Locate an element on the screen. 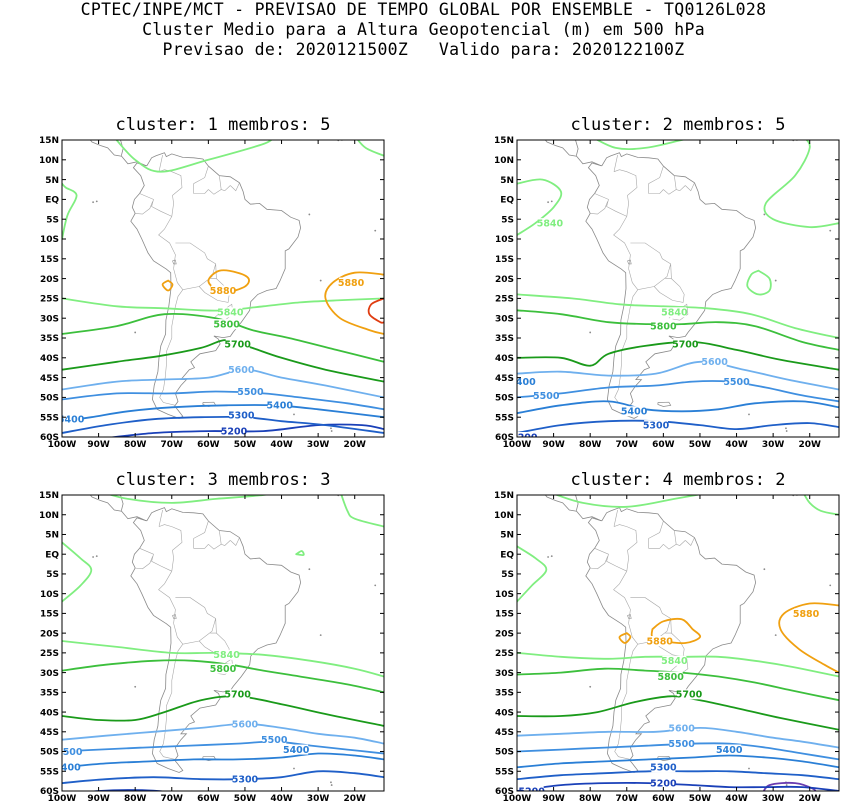 Image resolution: width=847 pixels, height=803 pixels. lat-tick-label: 55S is located at coordinates (504, 772).